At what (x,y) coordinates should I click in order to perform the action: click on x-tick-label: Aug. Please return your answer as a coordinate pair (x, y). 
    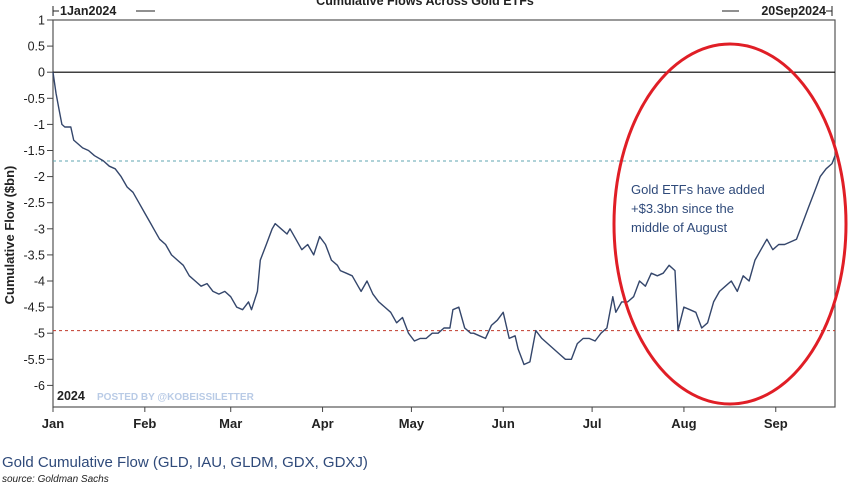
    Looking at the image, I should click on (683, 423).